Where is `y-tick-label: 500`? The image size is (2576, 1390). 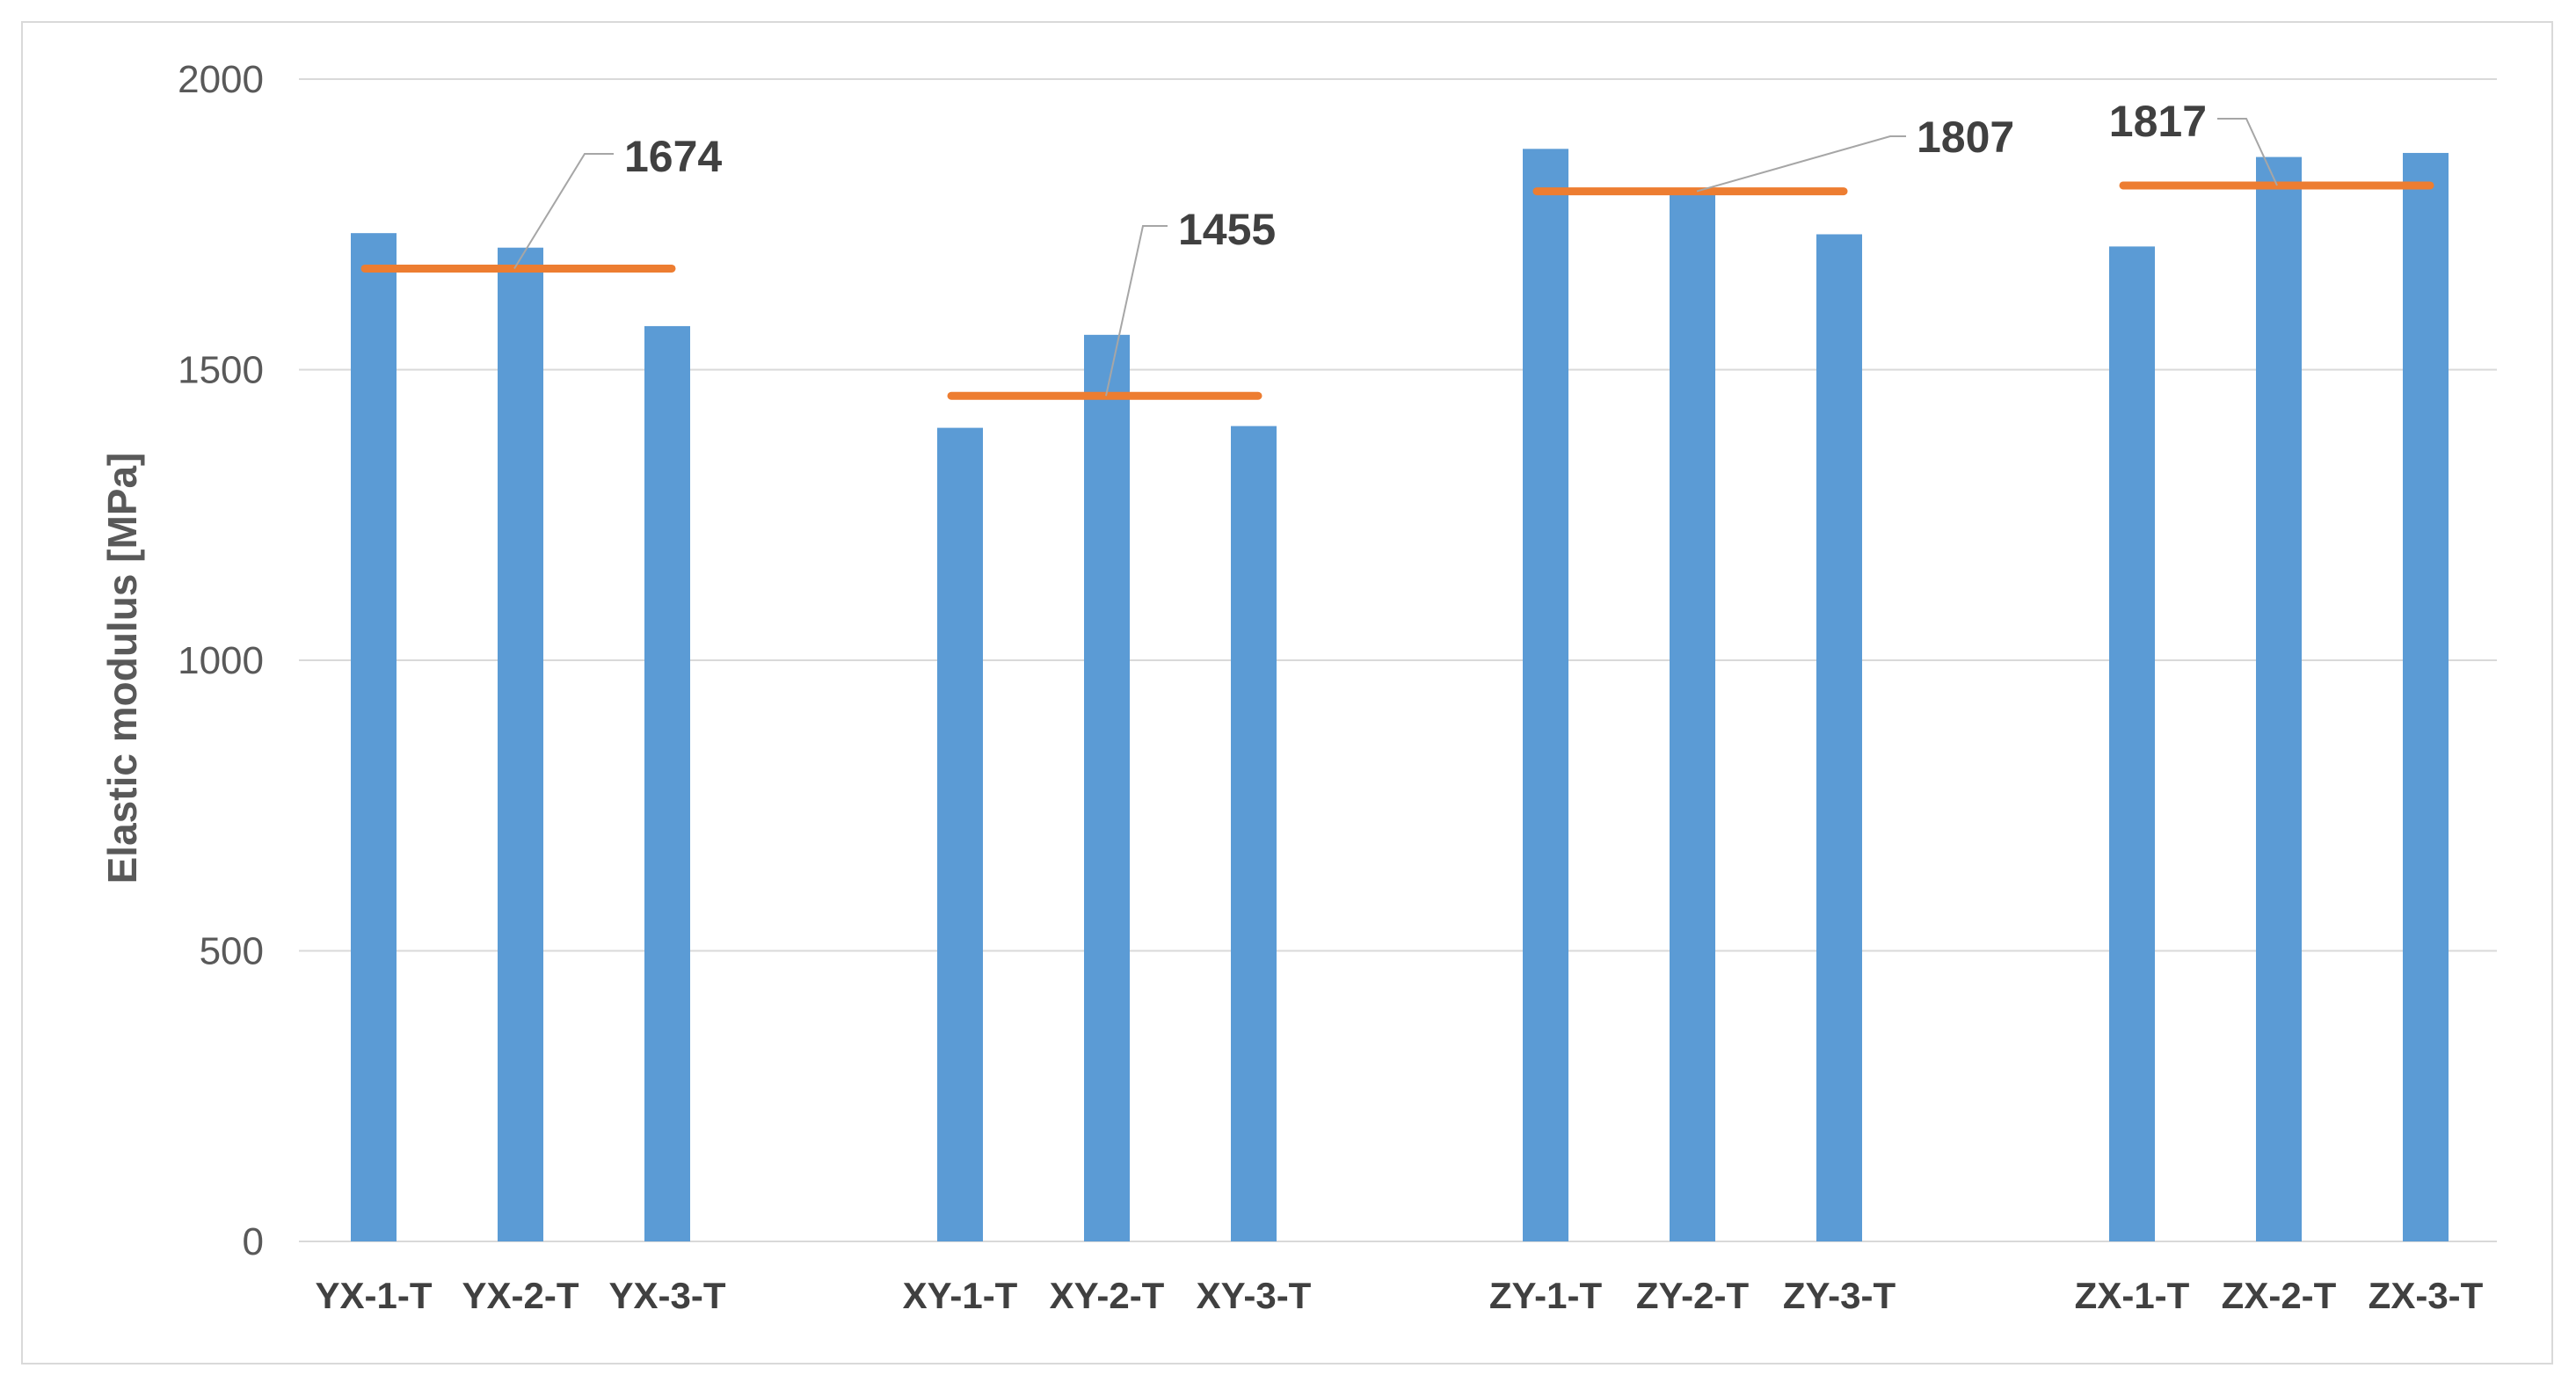 y-tick-label: 500 is located at coordinates (232, 951).